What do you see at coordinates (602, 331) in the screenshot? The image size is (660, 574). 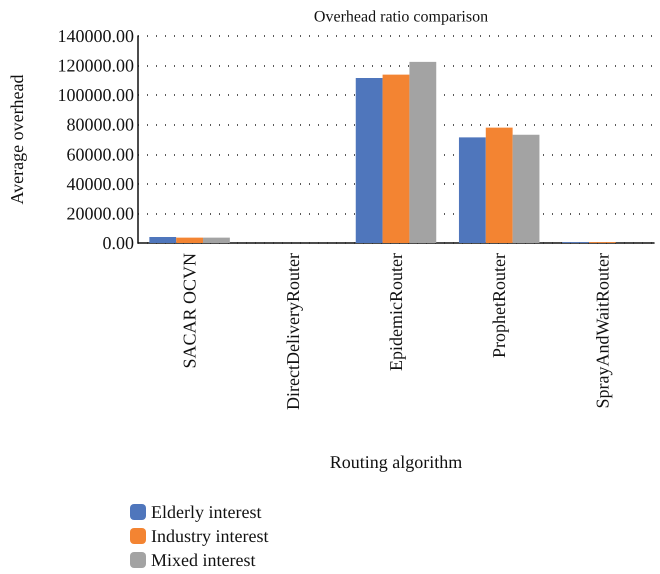 I see `x-tick-label: SprayAndWaitRouter` at bounding box center [602, 331].